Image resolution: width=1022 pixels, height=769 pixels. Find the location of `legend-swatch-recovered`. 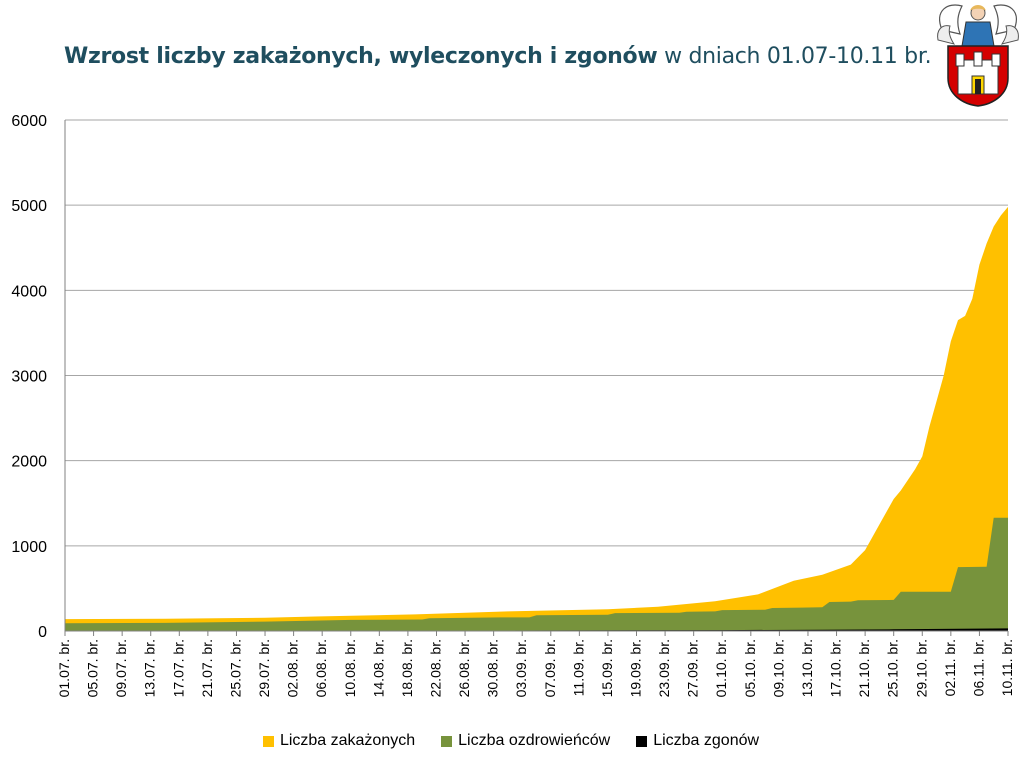

legend-swatch-recovered is located at coordinates (447, 741).